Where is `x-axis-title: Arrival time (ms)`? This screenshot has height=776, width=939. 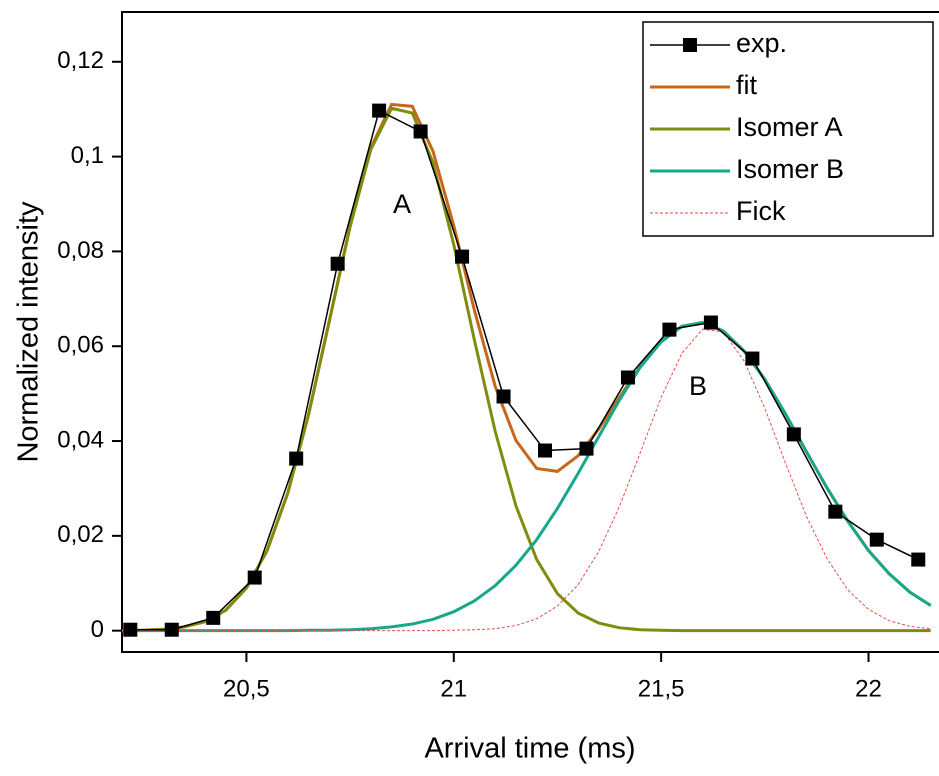 x-axis-title: Arrival time (ms) is located at coordinates (529, 749).